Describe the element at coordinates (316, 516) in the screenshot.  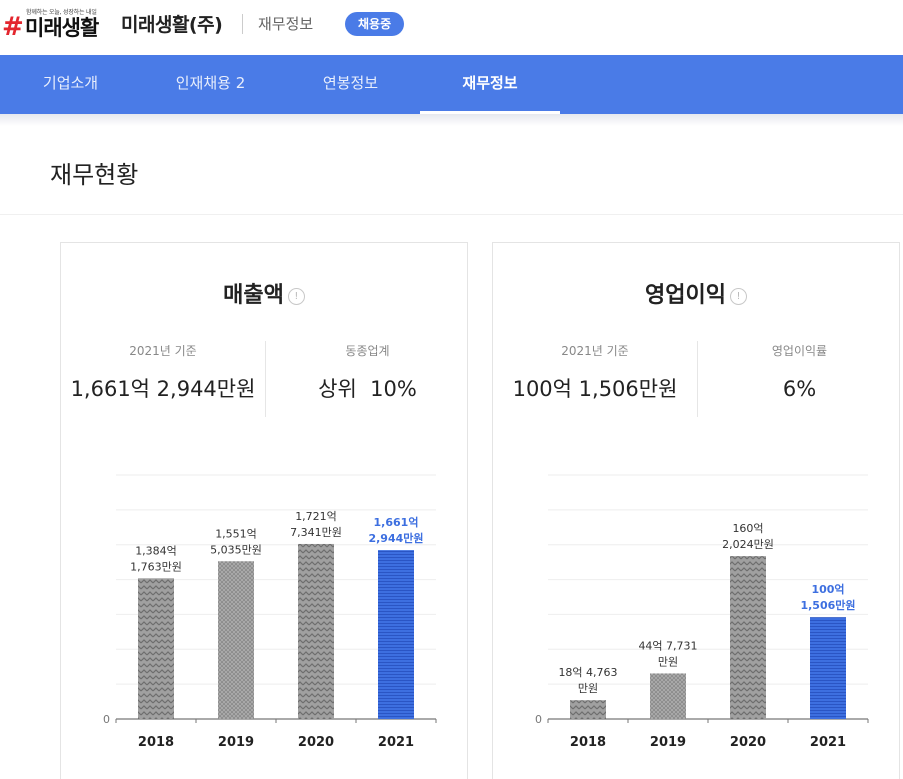
I see `bar-value-label: 1,721억` at that location.